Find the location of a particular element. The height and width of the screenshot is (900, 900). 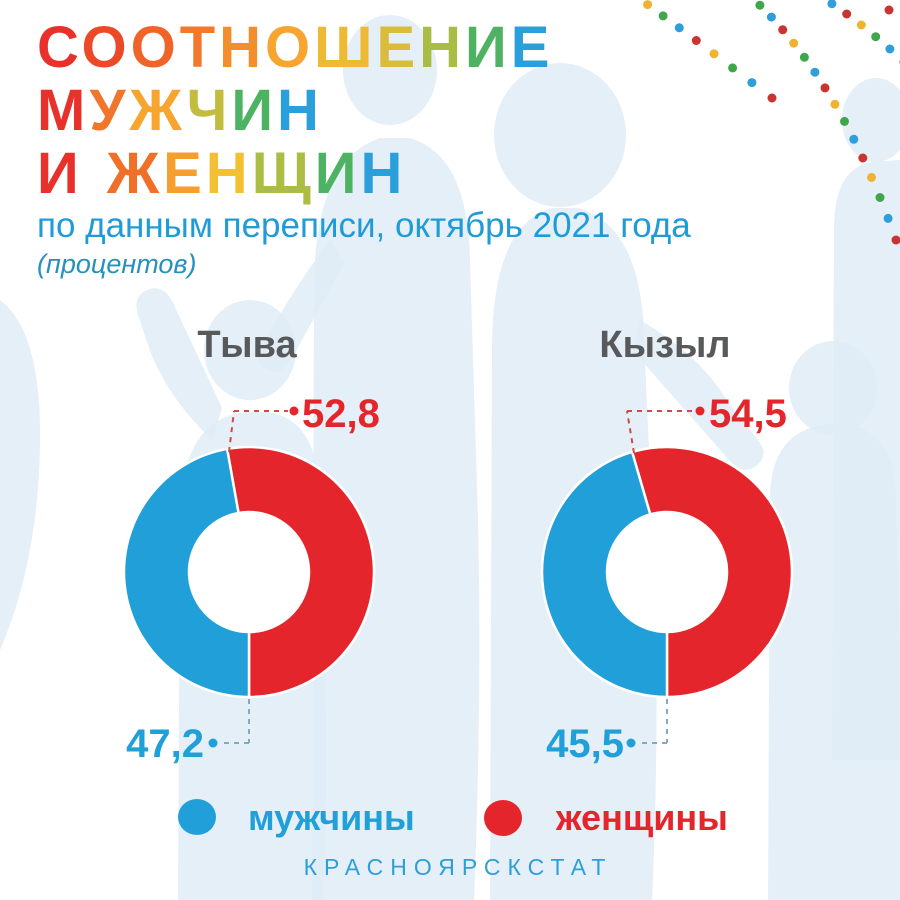

callout-male-kyzyl is located at coordinates (647, 723).